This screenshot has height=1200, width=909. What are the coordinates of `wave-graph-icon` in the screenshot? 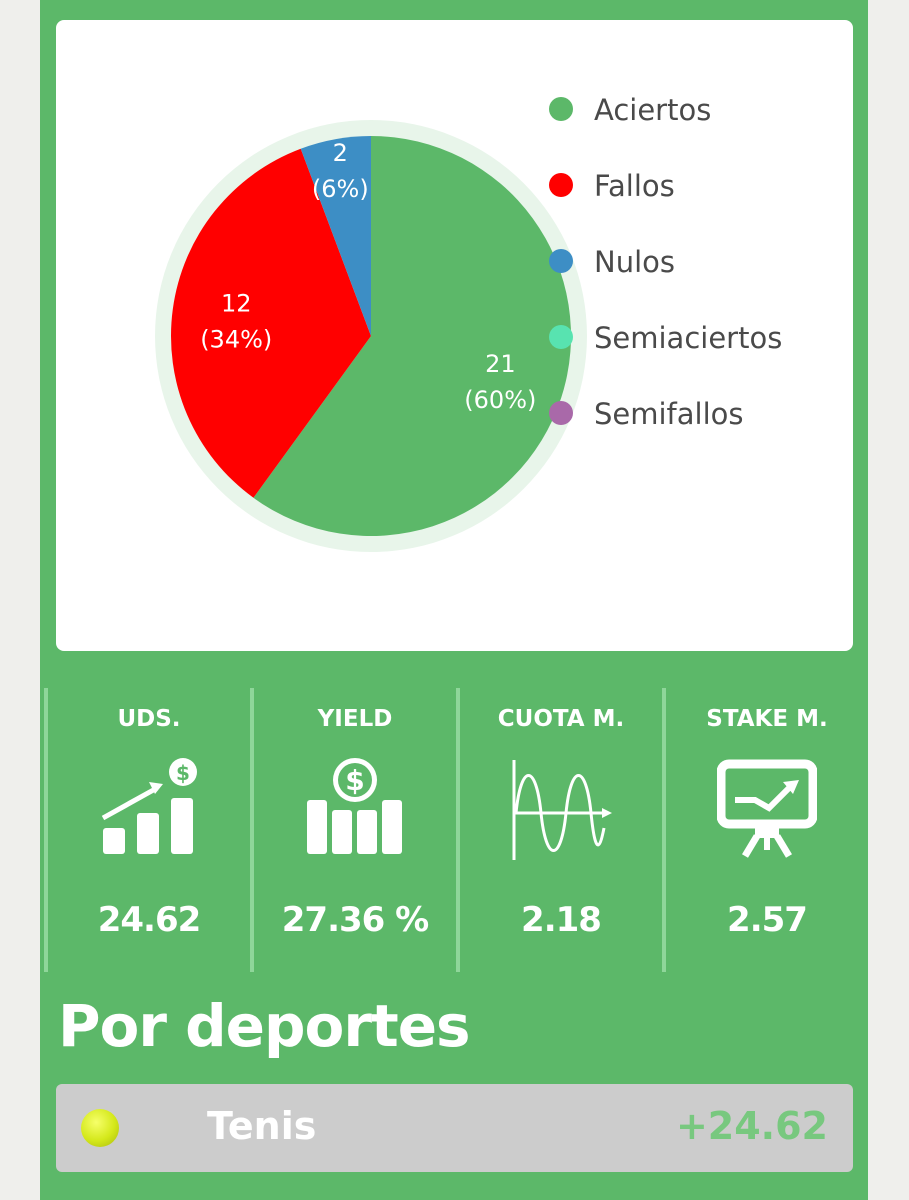 It's located at (561, 812).